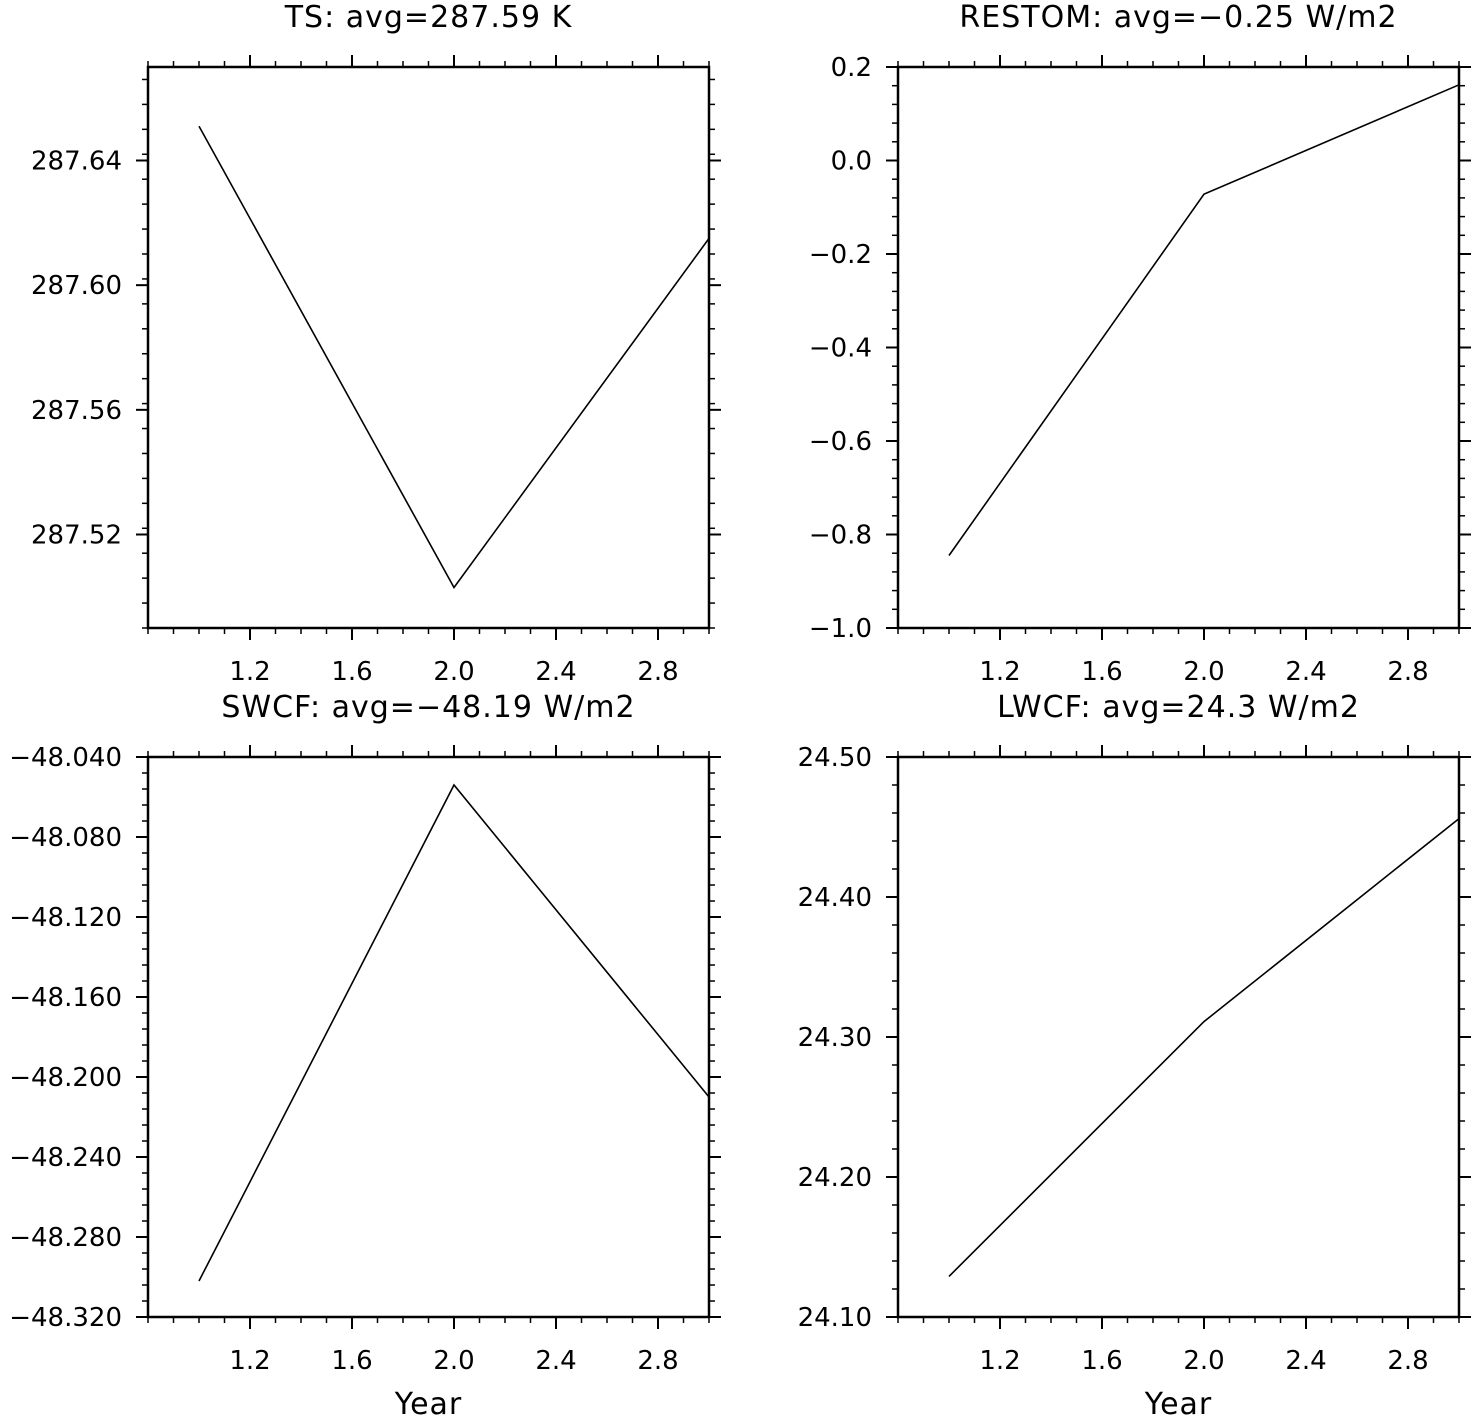 This screenshot has width=1475, height=1417. What do you see at coordinates (428, 707) in the screenshot?
I see `swcf-title: SWCF: avg=−48.19 W/m2` at bounding box center [428, 707].